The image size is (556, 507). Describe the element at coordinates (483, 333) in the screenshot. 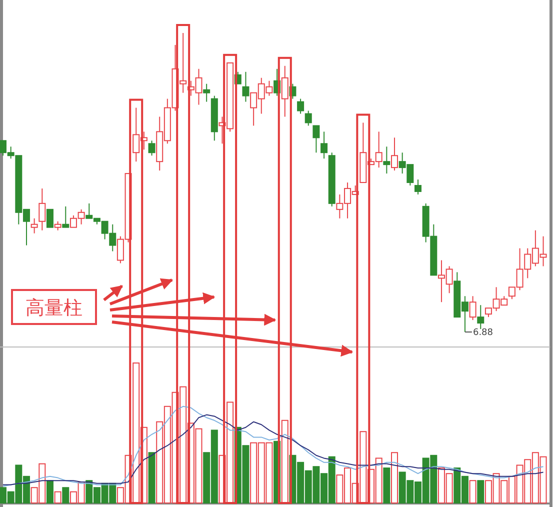

I see `annotation: 6.88` at that location.